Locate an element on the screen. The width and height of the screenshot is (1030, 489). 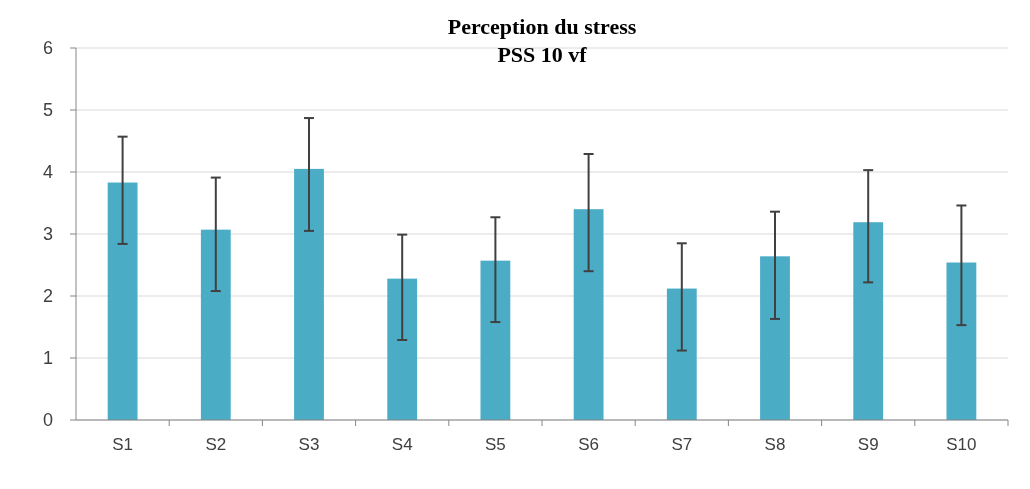
y-tick-label: 4 is located at coordinates (48, 172).